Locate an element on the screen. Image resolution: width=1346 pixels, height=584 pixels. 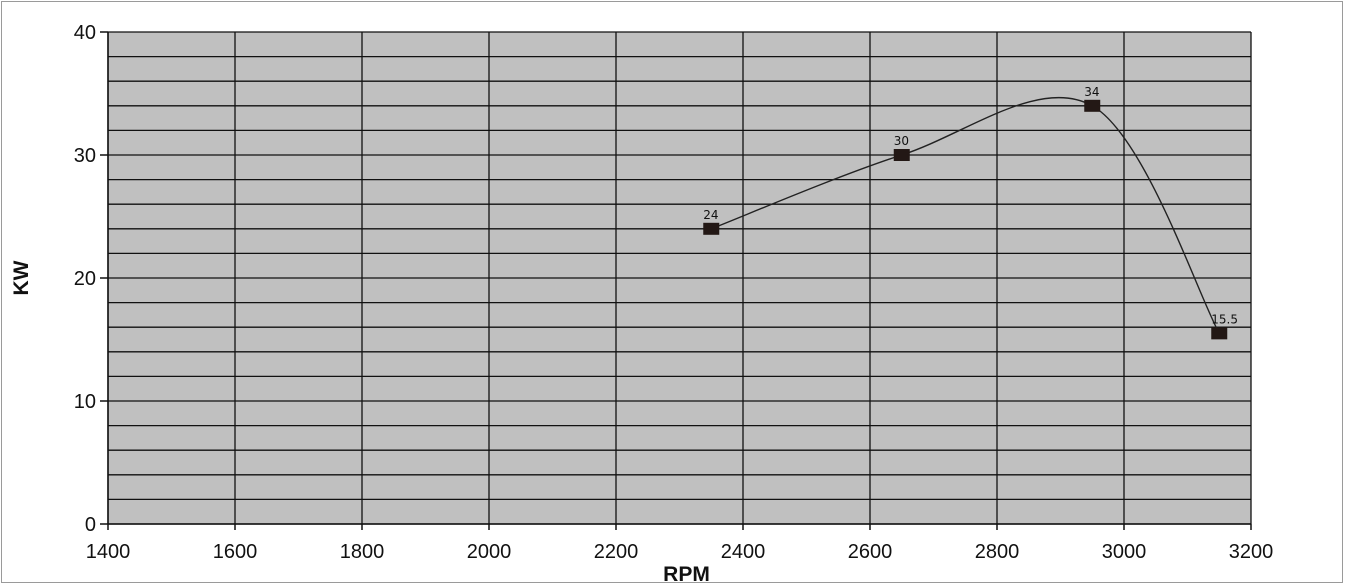
y-tick-label: 30 is located at coordinates (85, 156).